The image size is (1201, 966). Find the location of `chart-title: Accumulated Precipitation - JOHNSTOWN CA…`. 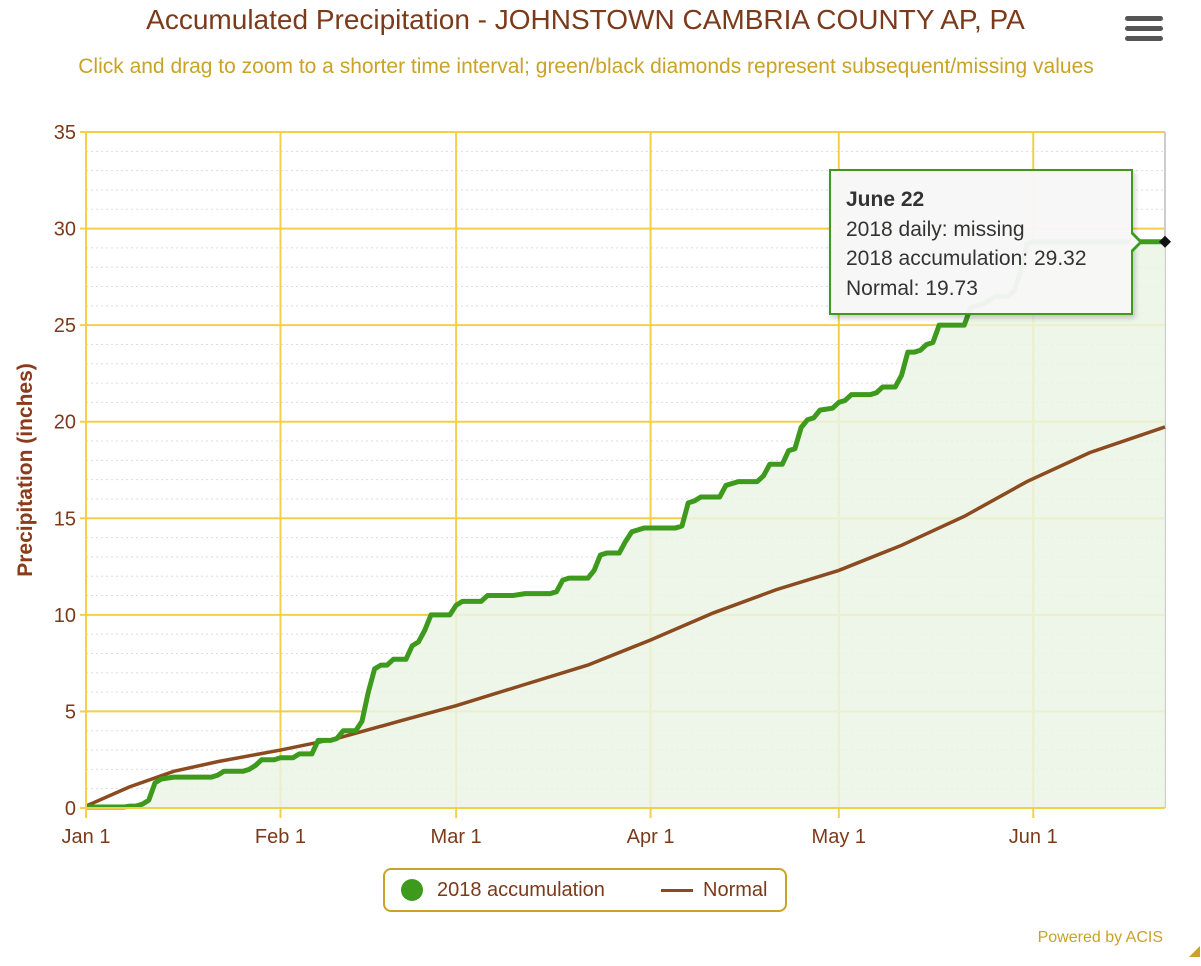

chart-title: Accumulated Precipitation - JOHNSTOWN CA… is located at coordinates (585, 19).